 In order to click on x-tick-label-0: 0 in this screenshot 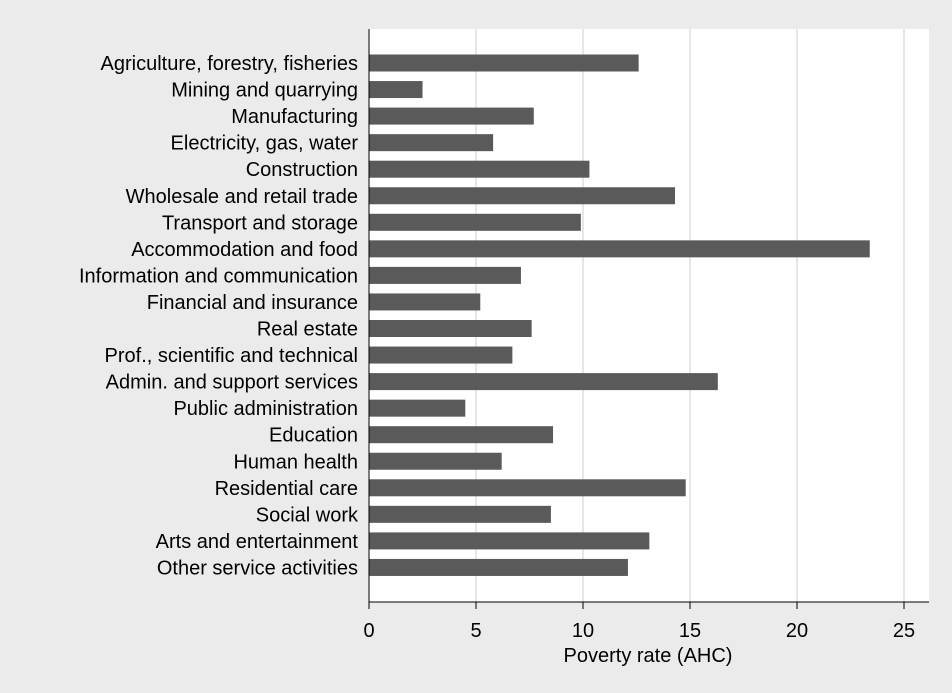, I will do `click(368, 631)`.